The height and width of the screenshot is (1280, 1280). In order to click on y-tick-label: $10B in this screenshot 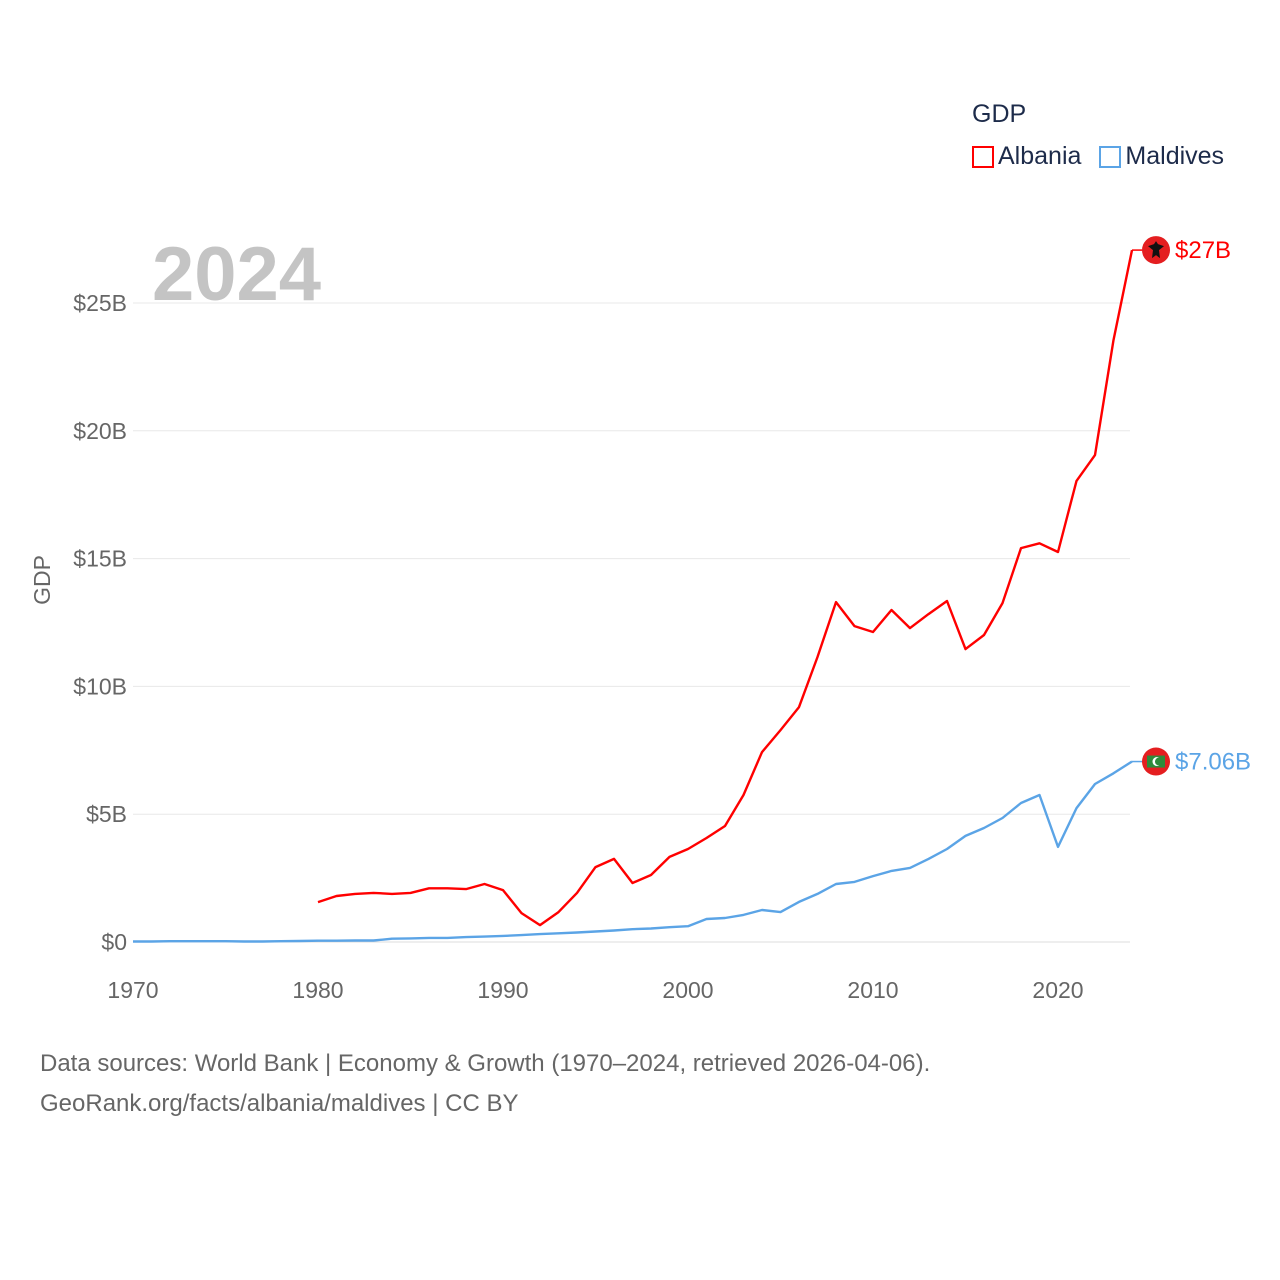, I will do `click(100, 686)`.